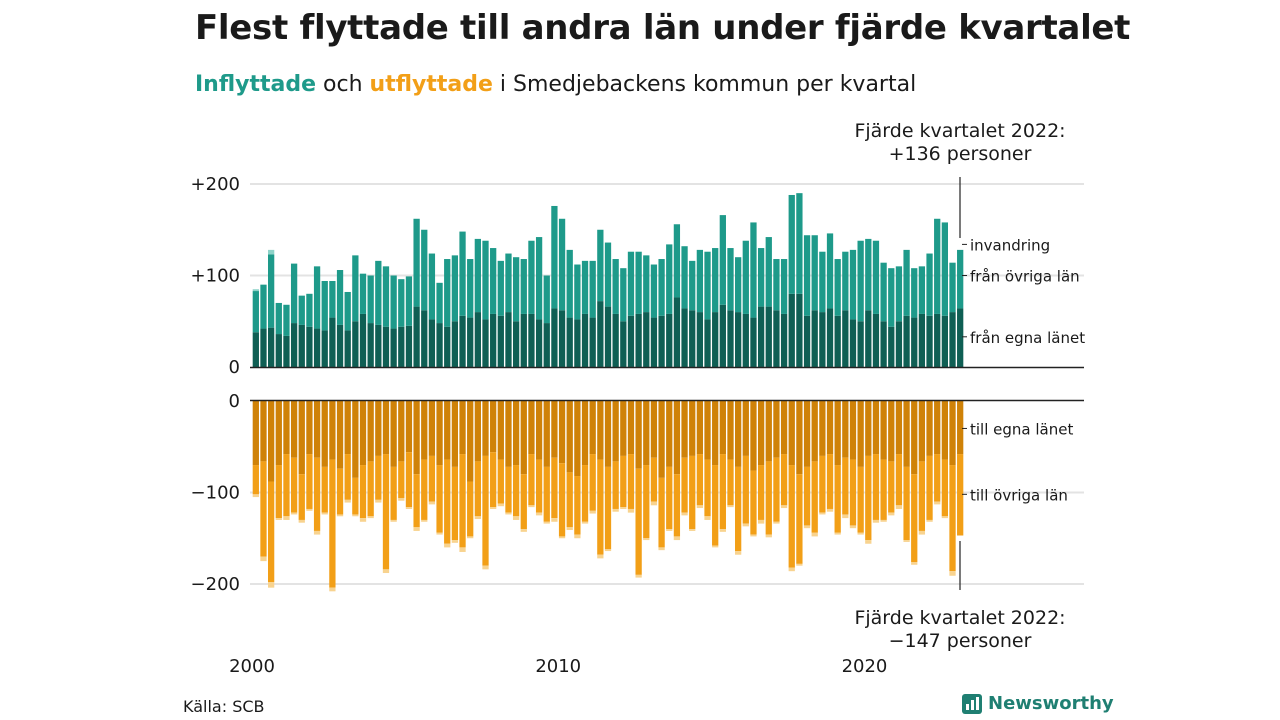 This screenshot has height=720, width=1280. Describe the element at coordinates (255, 290) in the screenshot. I see `bar-invandring` at that location.